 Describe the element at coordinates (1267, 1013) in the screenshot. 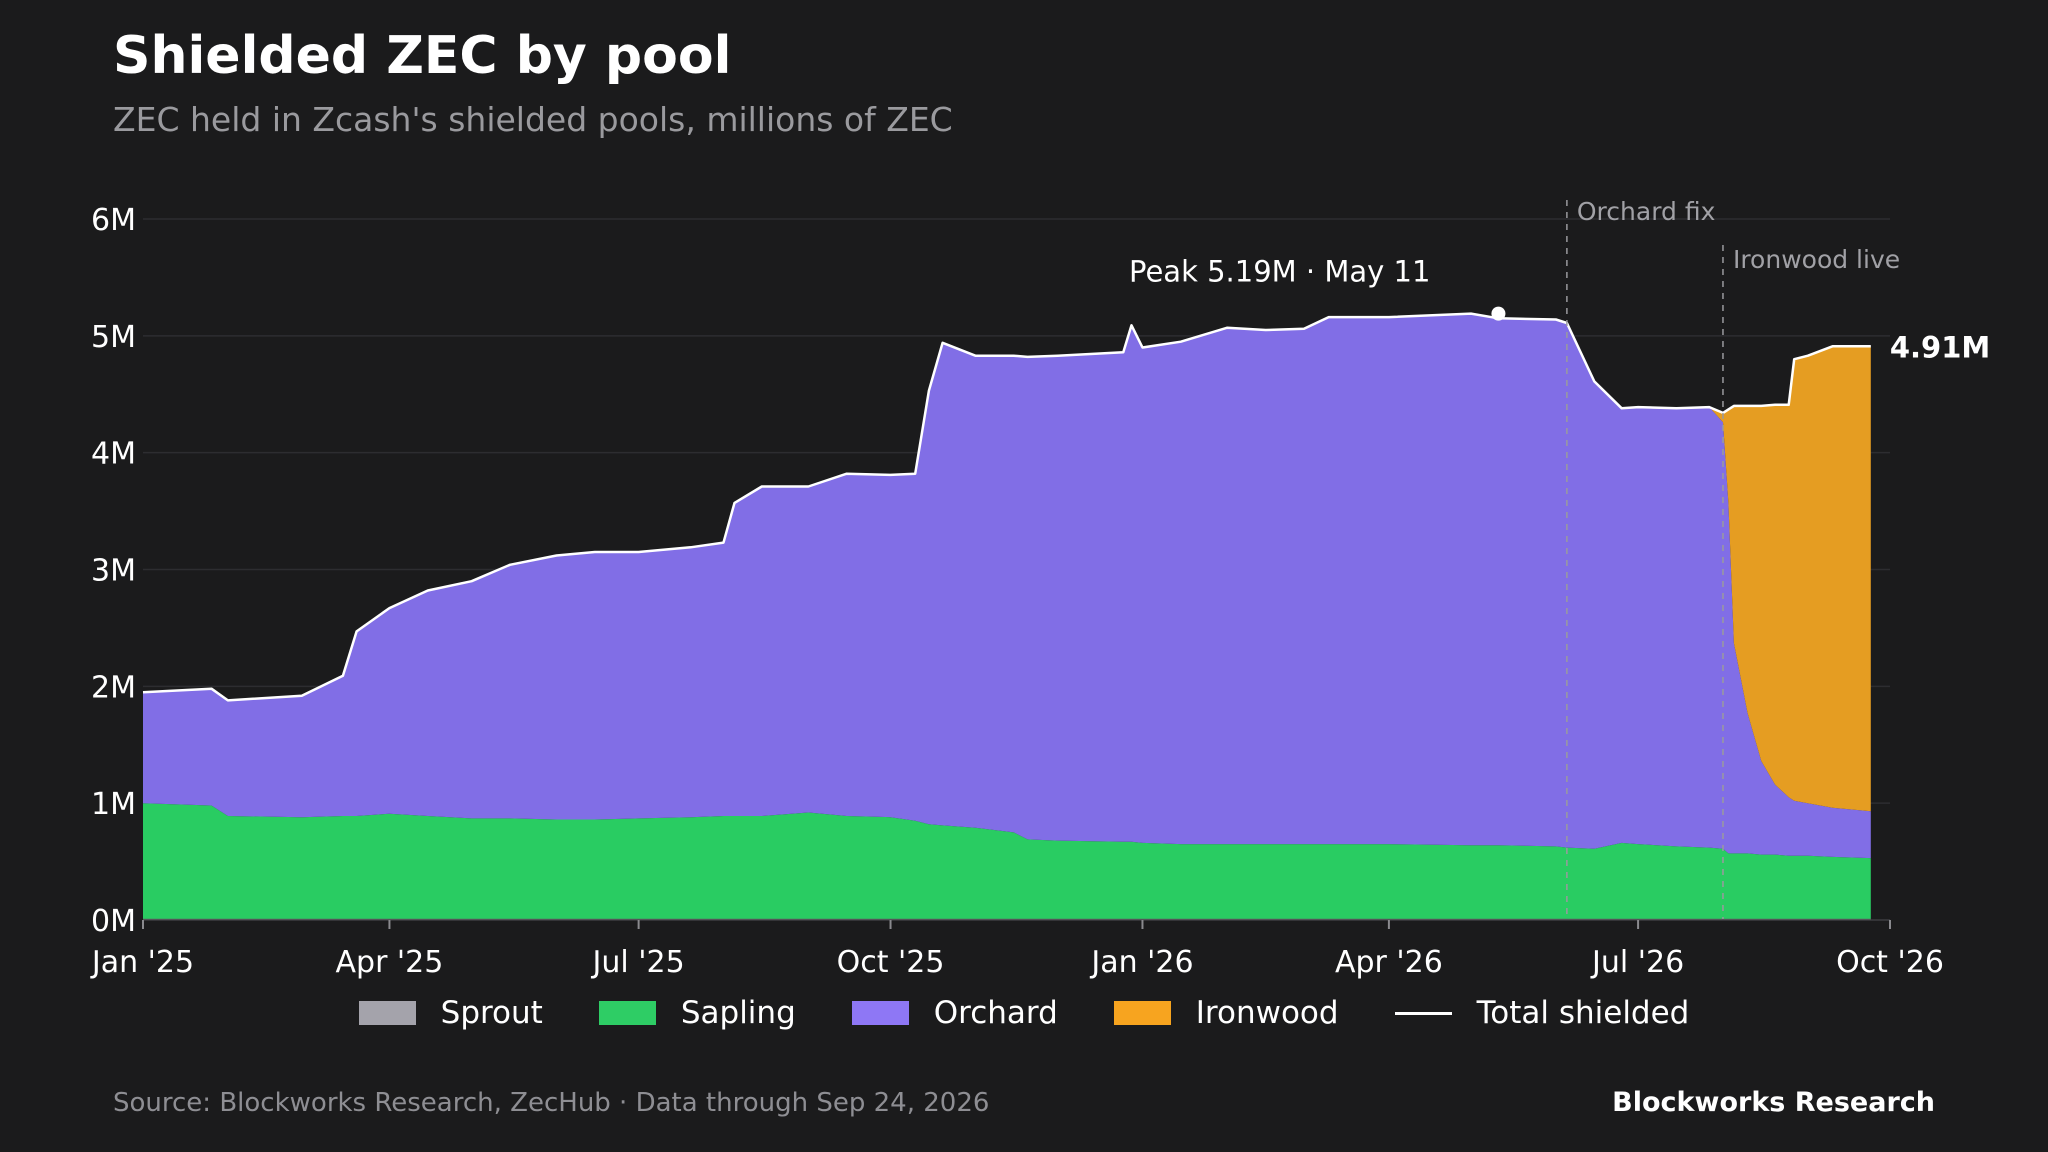

I see `legend-label: Ironwood` at that location.